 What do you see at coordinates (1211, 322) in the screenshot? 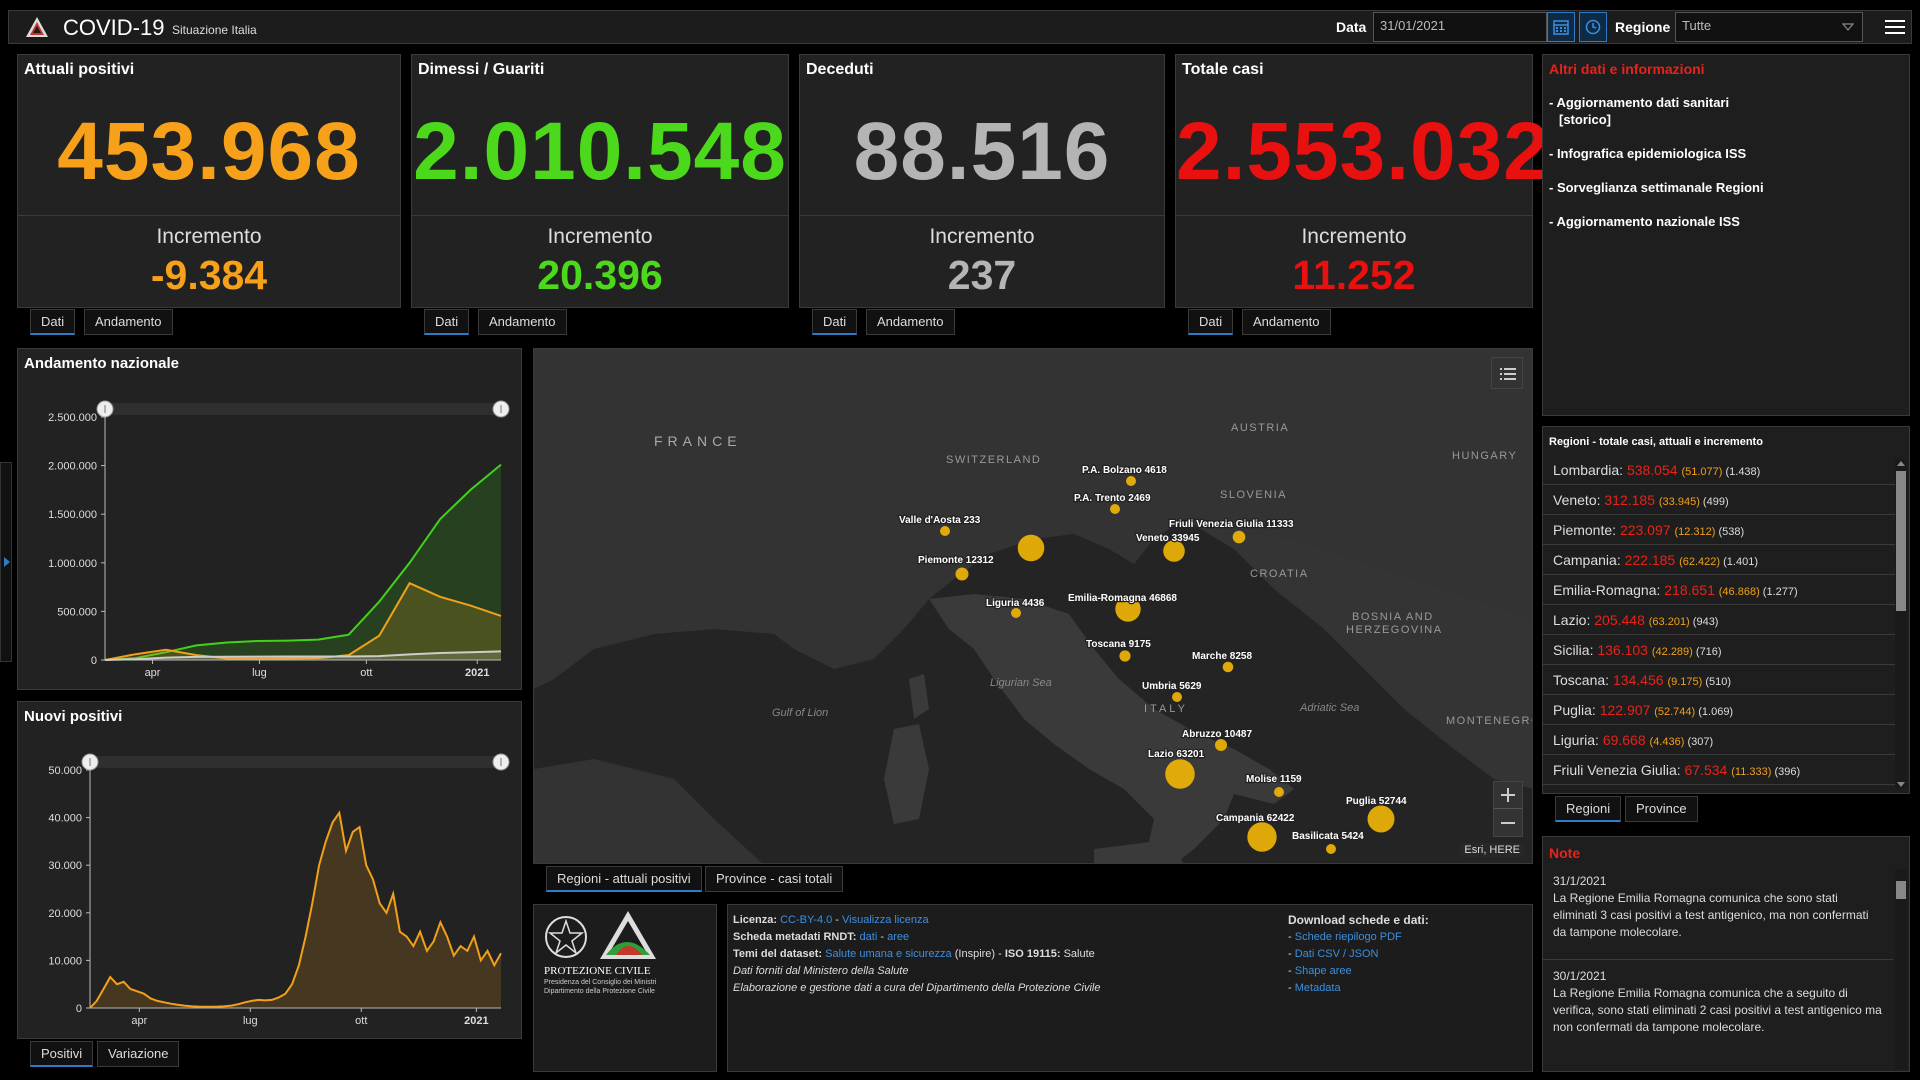
I see `tab-dati-totale: Dati` at bounding box center [1211, 322].